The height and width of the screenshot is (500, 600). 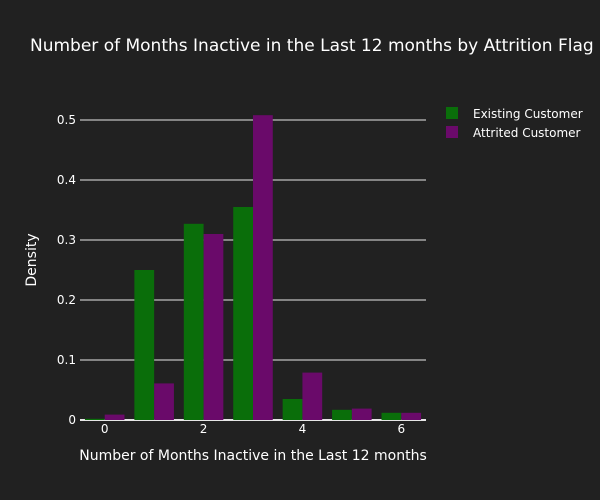 What do you see at coordinates (527, 133) in the screenshot?
I see `legend-label: Attrited Customer` at bounding box center [527, 133].